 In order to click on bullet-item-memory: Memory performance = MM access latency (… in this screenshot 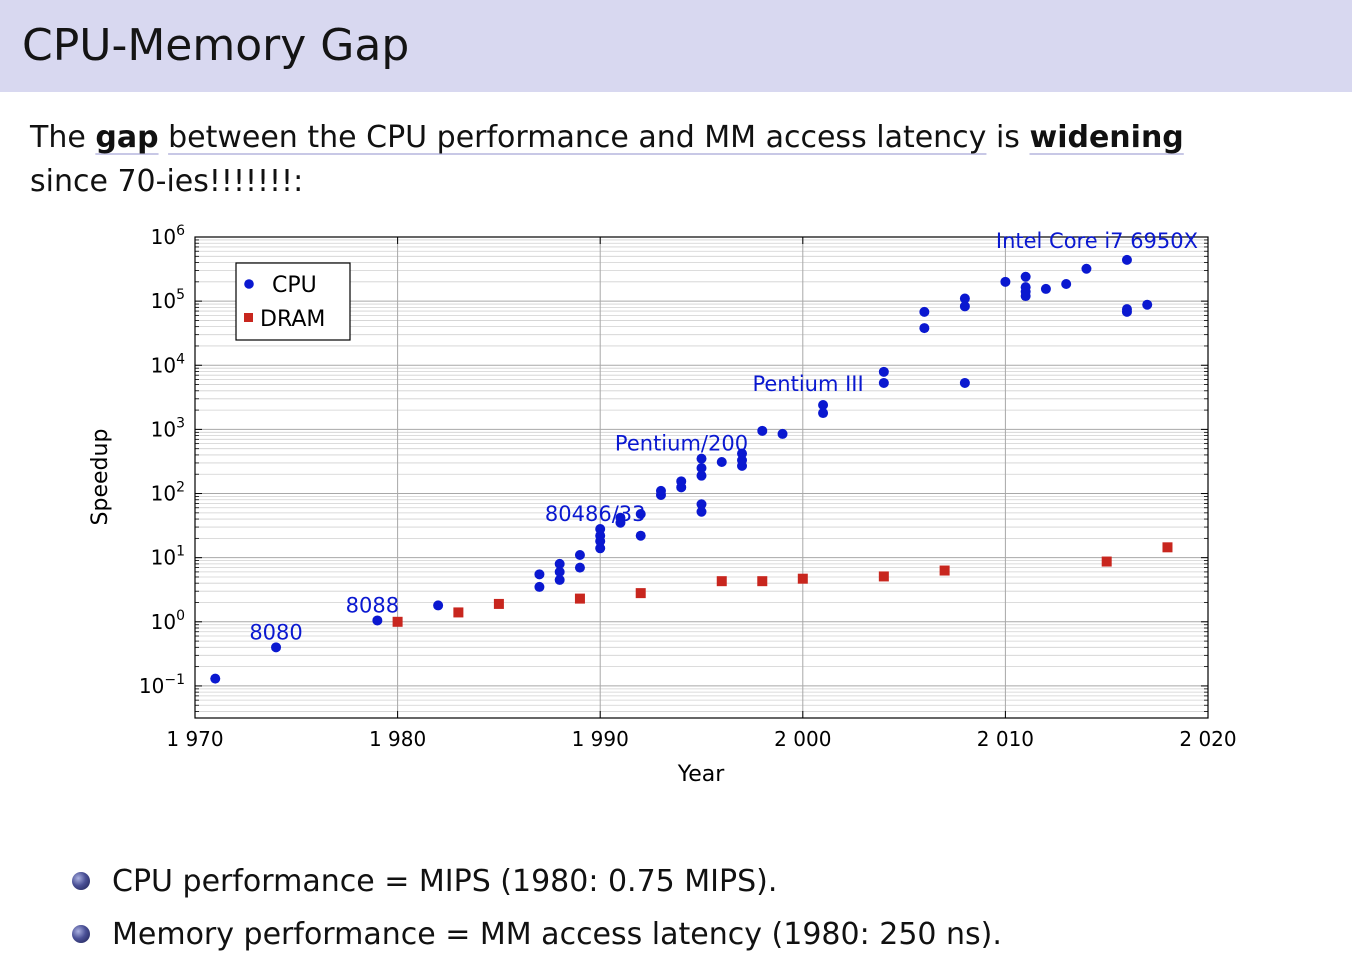, I will do `click(536, 934)`.